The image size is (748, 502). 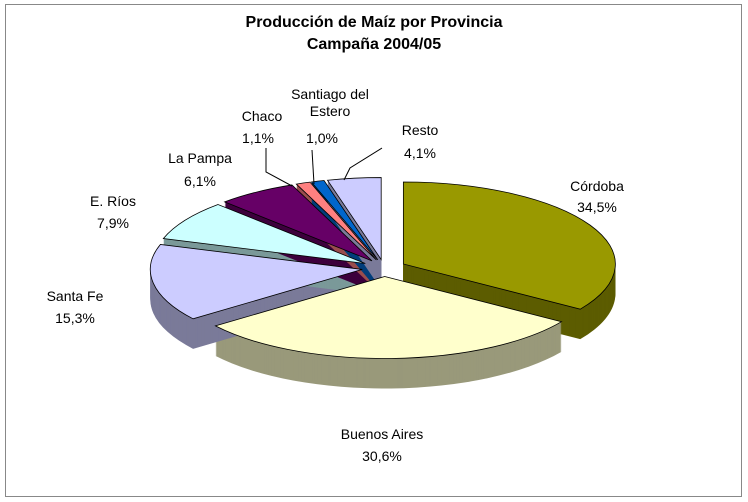 What do you see at coordinates (258, 138) in the screenshot?
I see `slice-value-label: 1,1%` at bounding box center [258, 138].